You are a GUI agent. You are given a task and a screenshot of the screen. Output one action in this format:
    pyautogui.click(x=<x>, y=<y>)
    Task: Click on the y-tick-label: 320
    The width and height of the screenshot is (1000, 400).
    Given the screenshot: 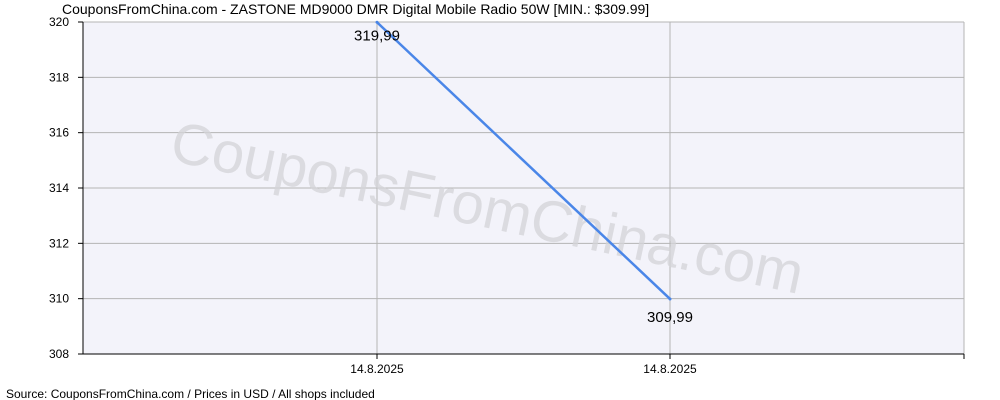 What is the action you would take?
    pyautogui.click(x=59, y=22)
    